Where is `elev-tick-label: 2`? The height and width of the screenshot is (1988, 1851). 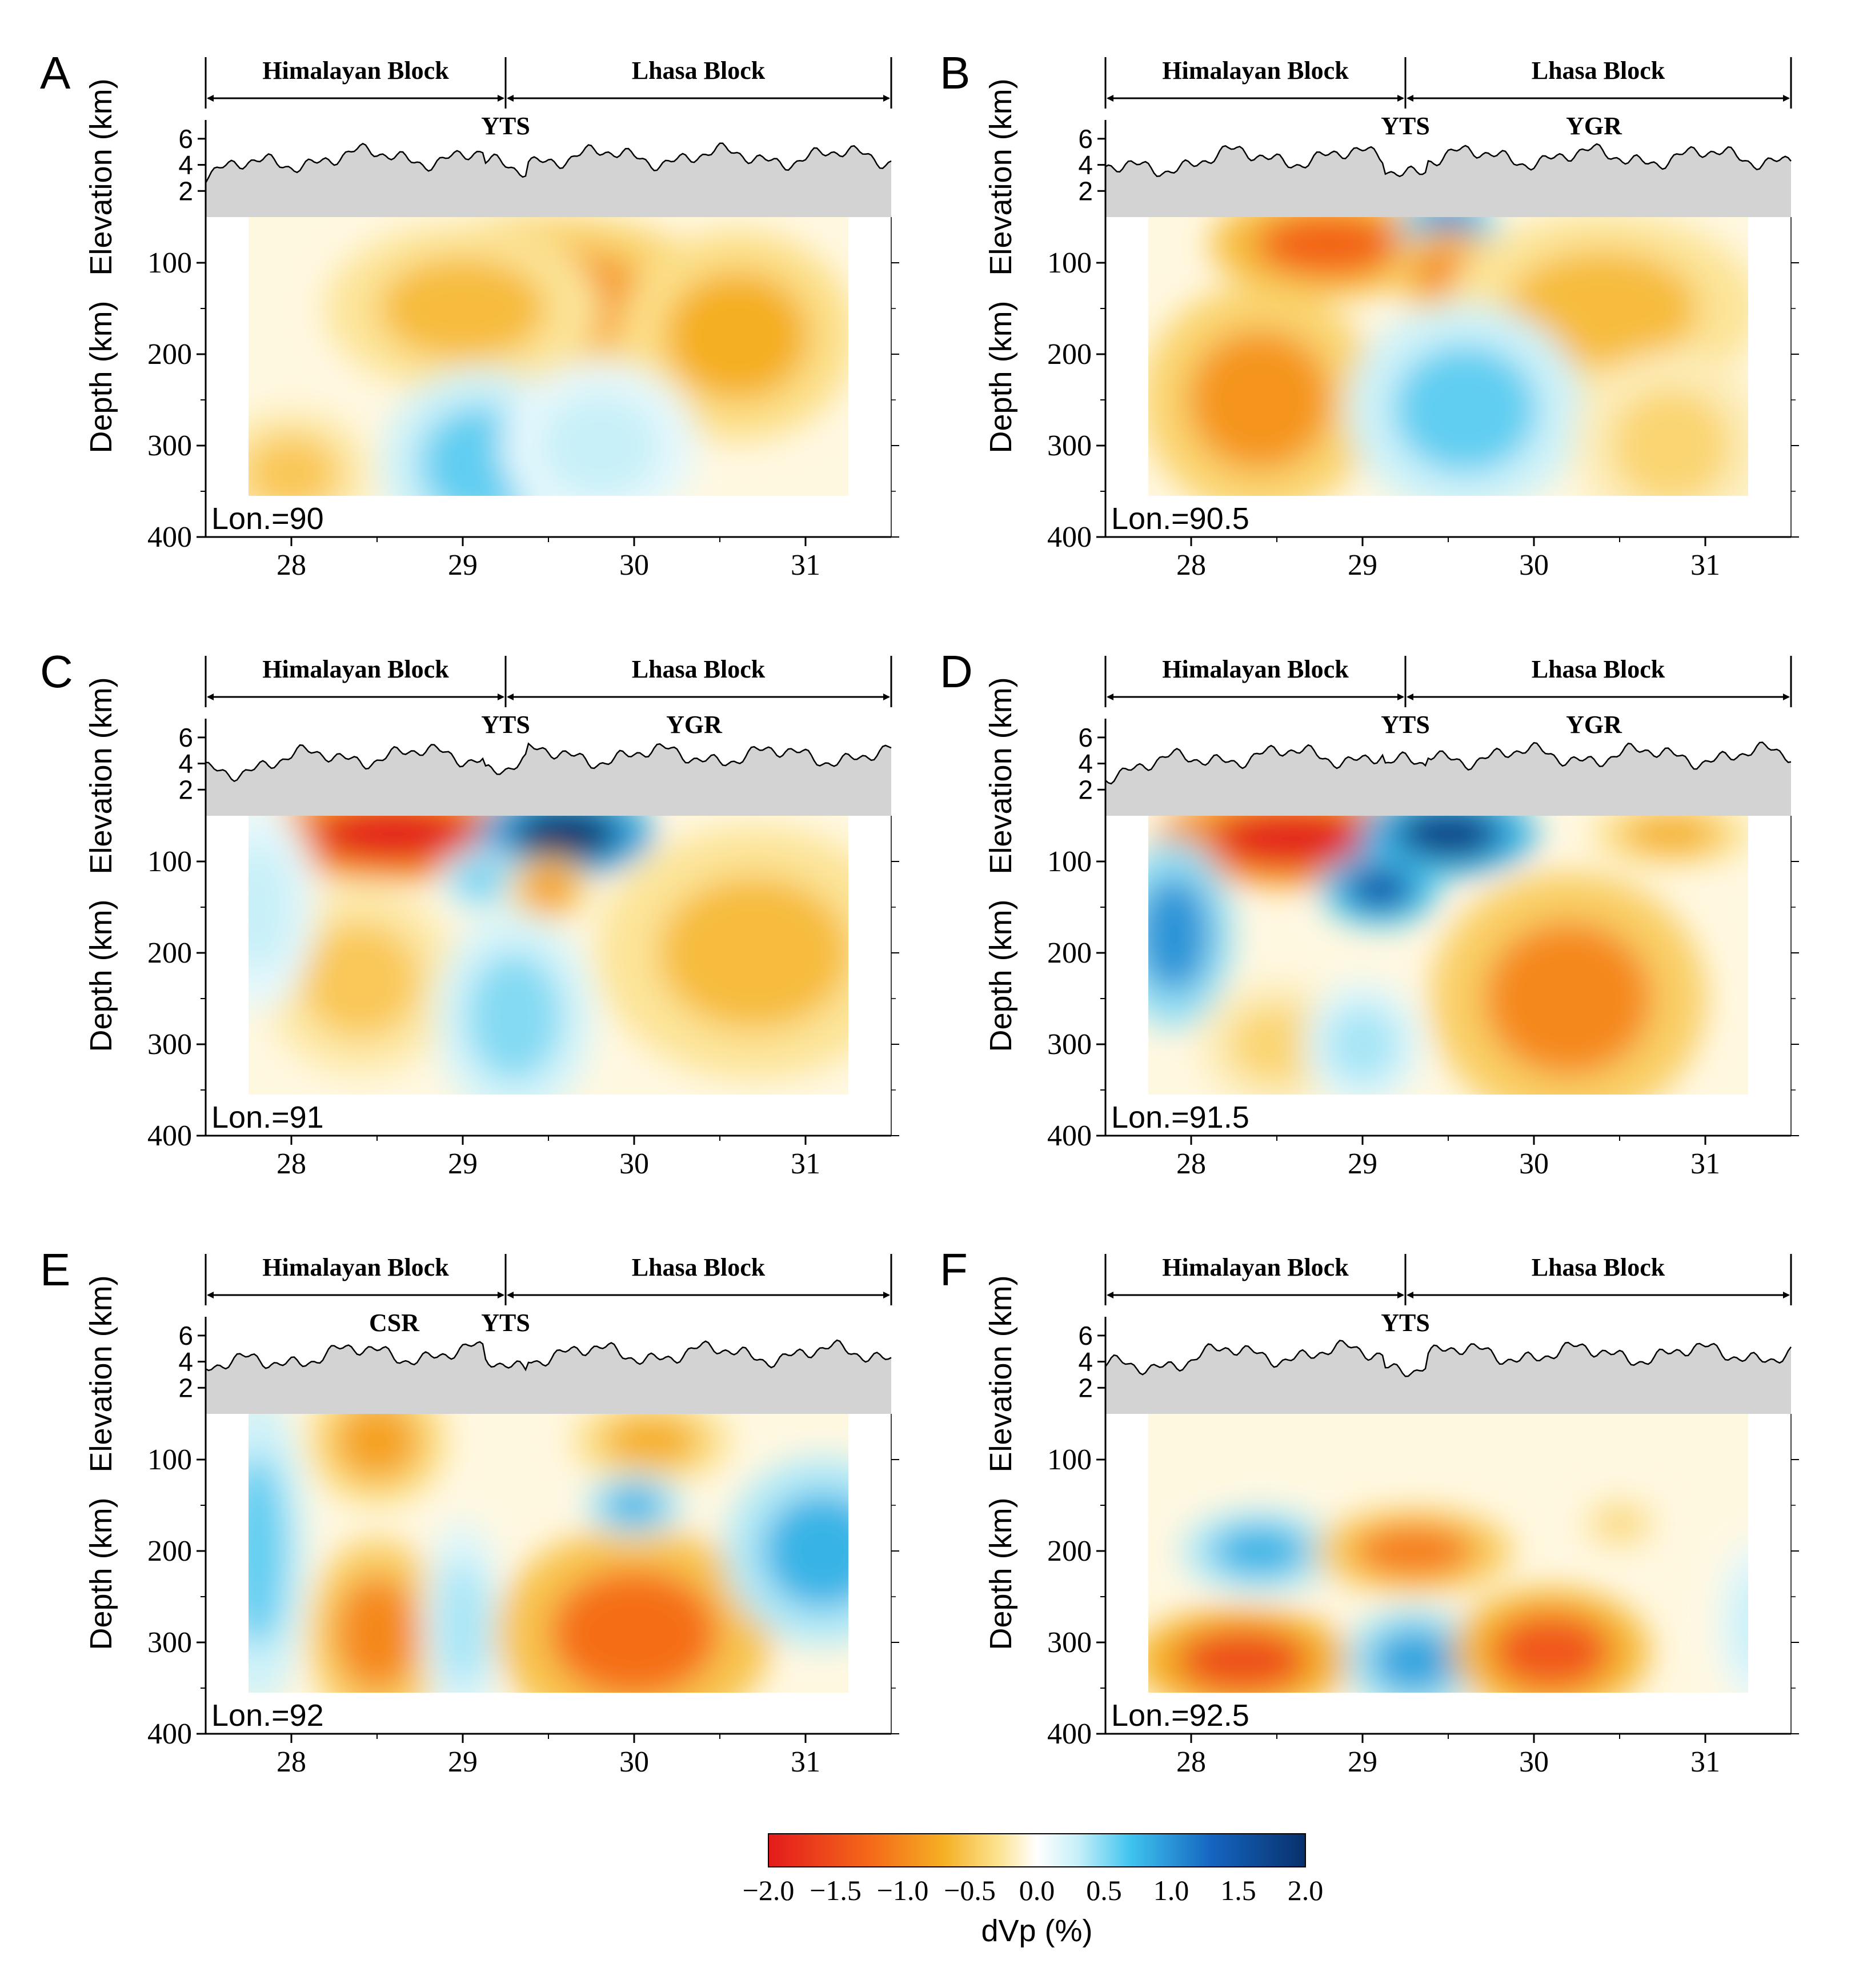
elev-tick-label: 2 is located at coordinates (1085, 789).